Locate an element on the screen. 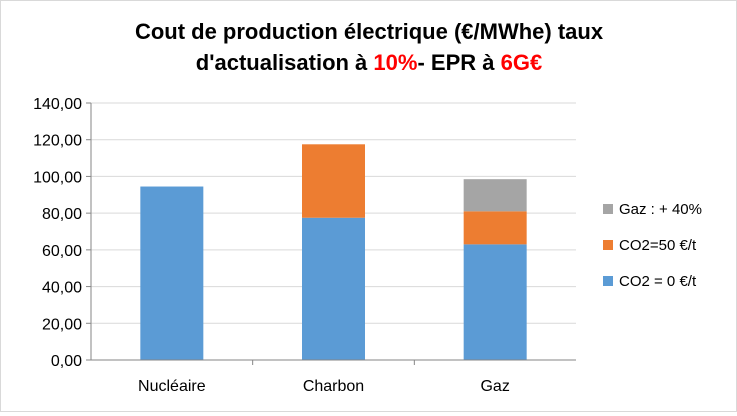 This screenshot has height=416, width=737. legend-label: CO2=50 €/t is located at coordinates (658, 245).